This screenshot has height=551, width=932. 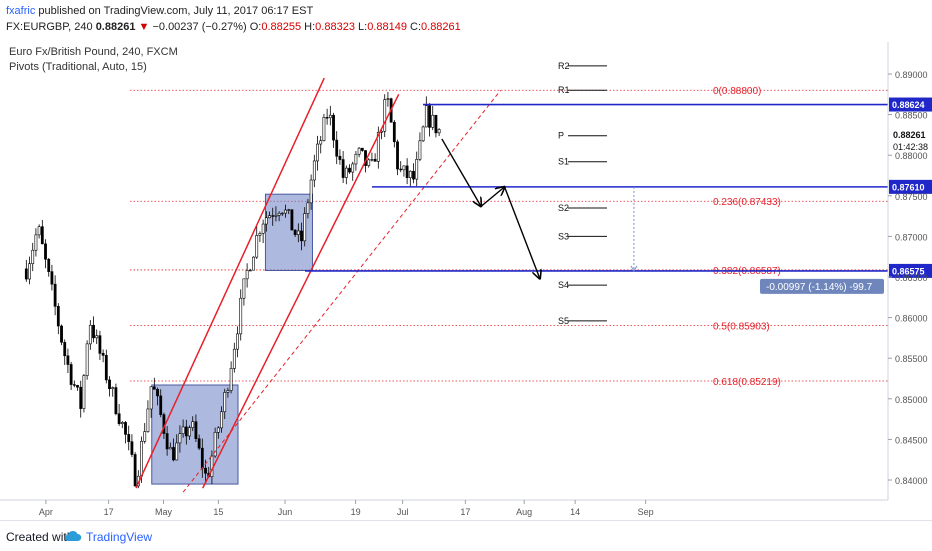 I want to click on created-with-text: Created with, so click(x=40, y=537).